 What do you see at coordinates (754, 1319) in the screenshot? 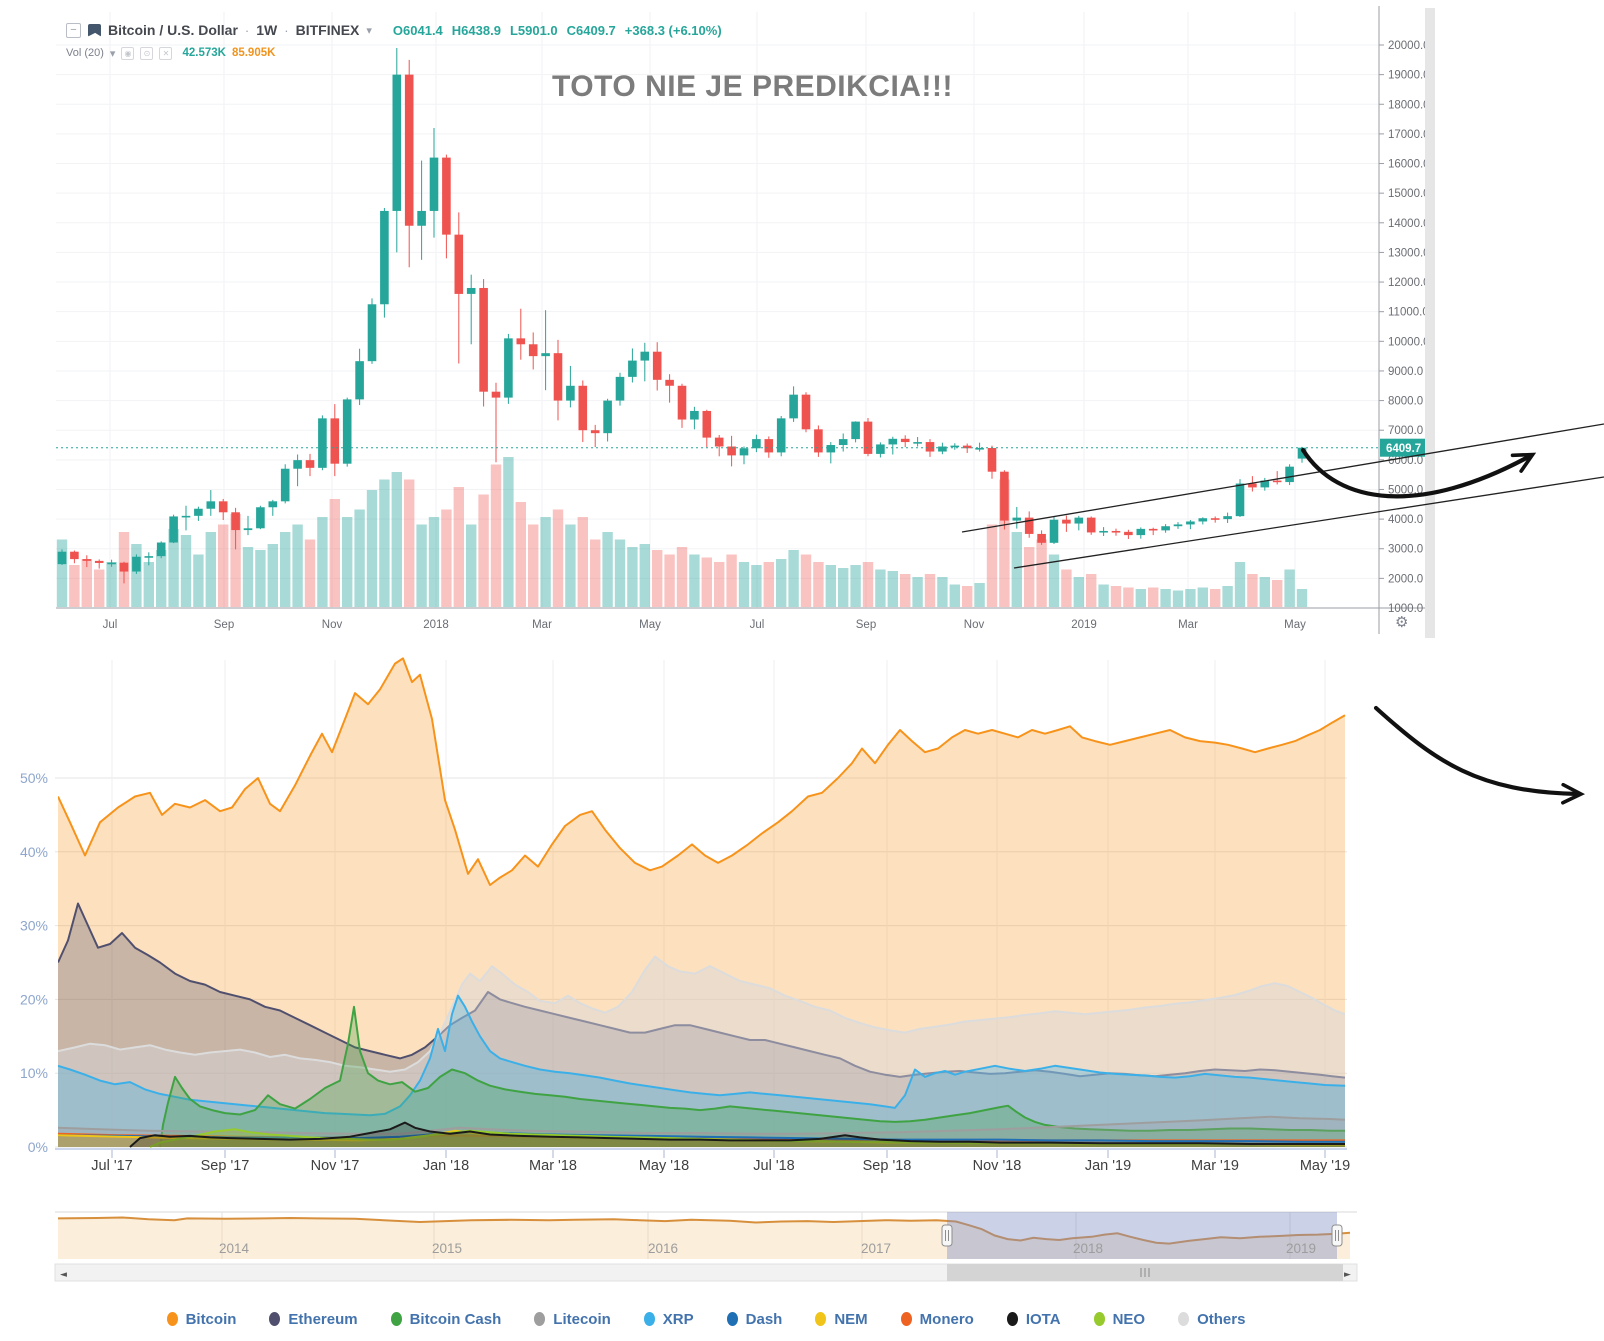
I see `legend-item-dash: Dash` at bounding box center [754, 1319].